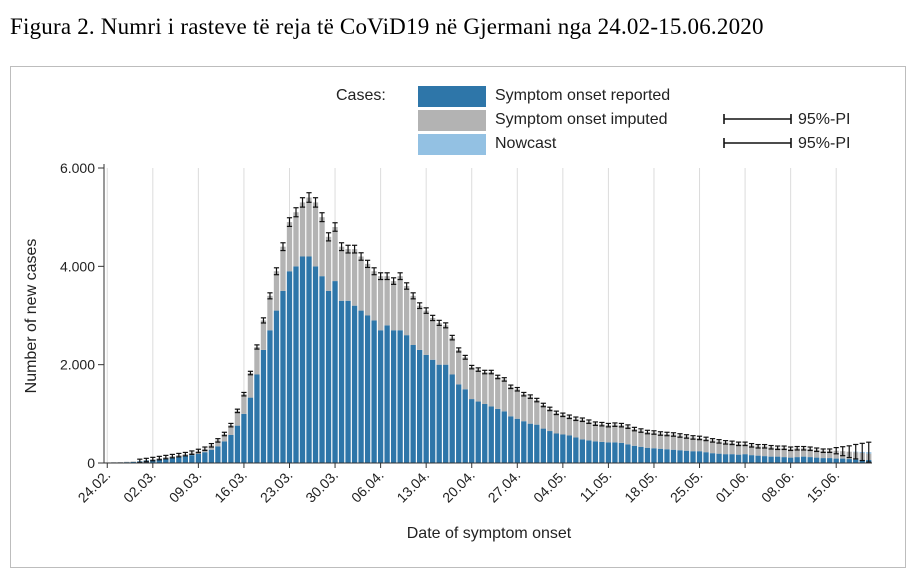 The image size is (920, 587). What do you see at coordinates (549, 486) in the screenshot?
I see `x-tick-label: 04.05.` at bounding box center [549, 486].